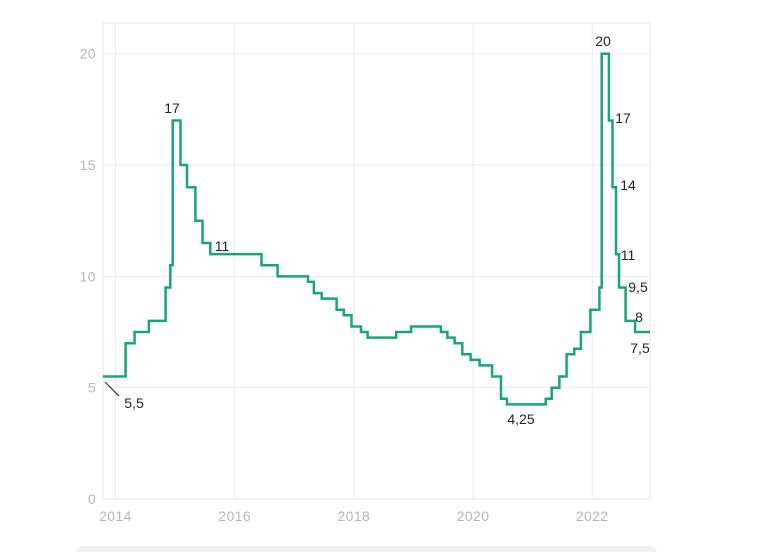 The width and height of the screenshot is (762, 552). What do you see at coordinates (603, 41) in the screenshot?
I see `annotation-label: 20` at bounding box center [603, 41].